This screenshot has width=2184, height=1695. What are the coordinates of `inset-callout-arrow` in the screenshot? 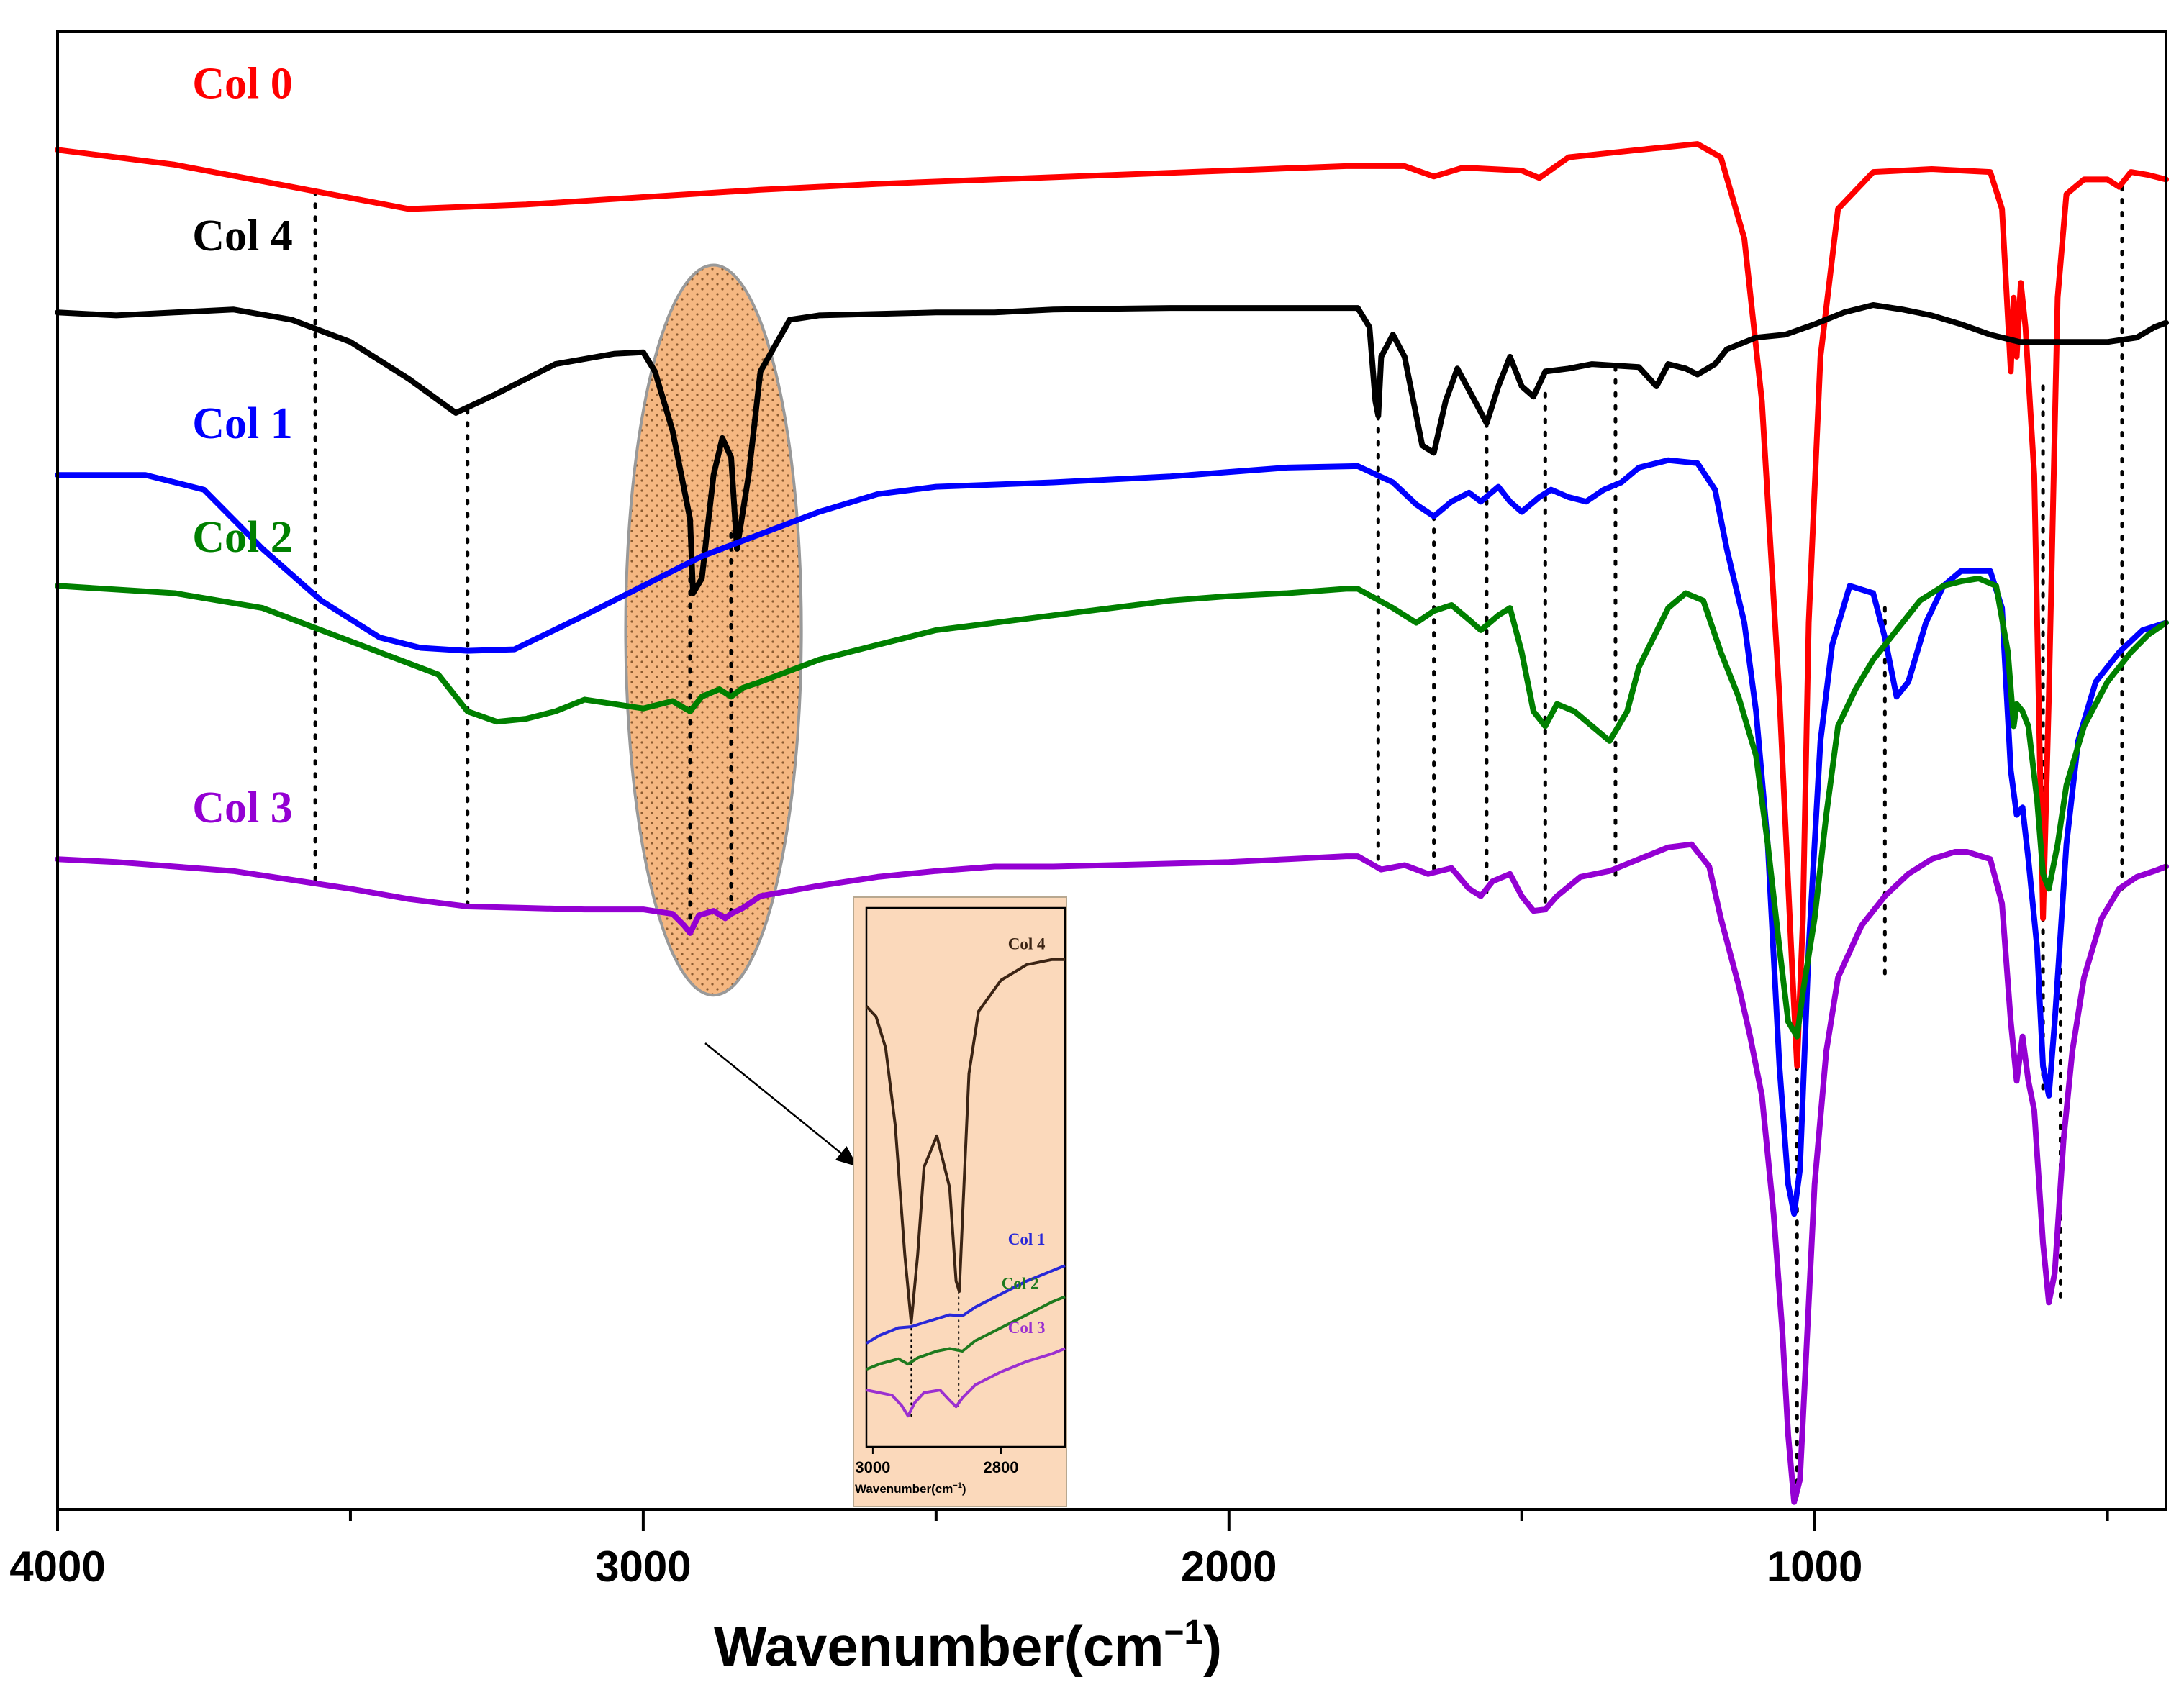 It's located at (781, 1104).